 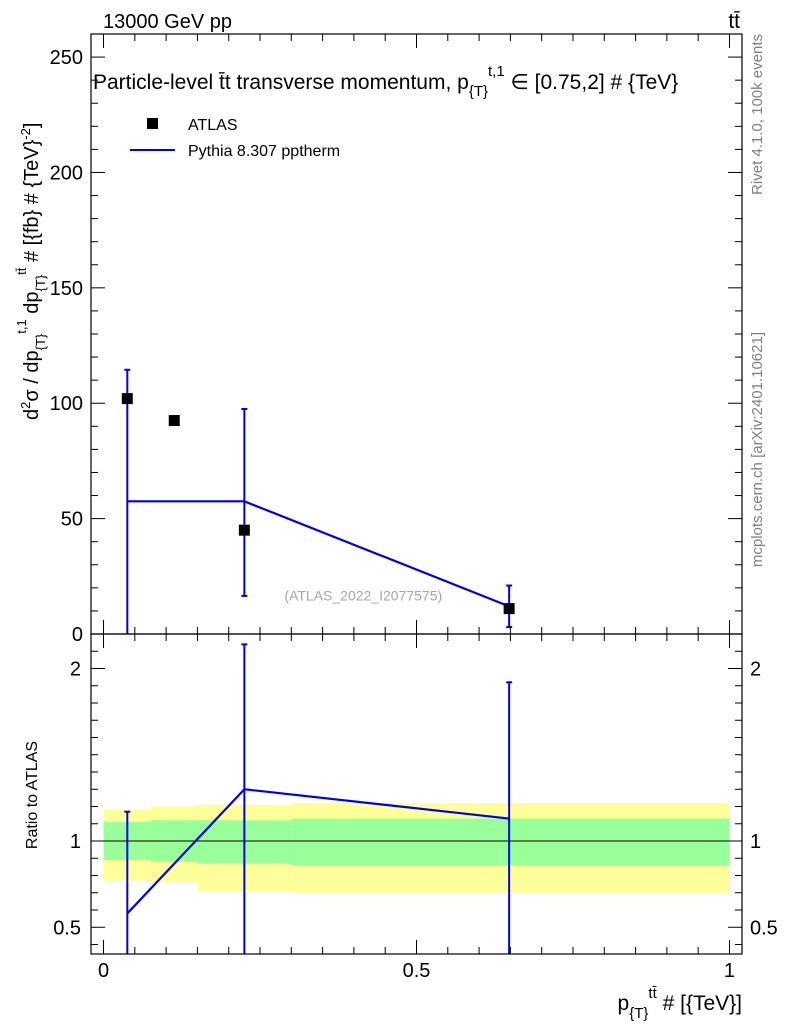 What do you see at coordinates (67, 928) in the screenshot?
I see `ratio-ytick-label: 0.5` at bounding box center [67, 928].